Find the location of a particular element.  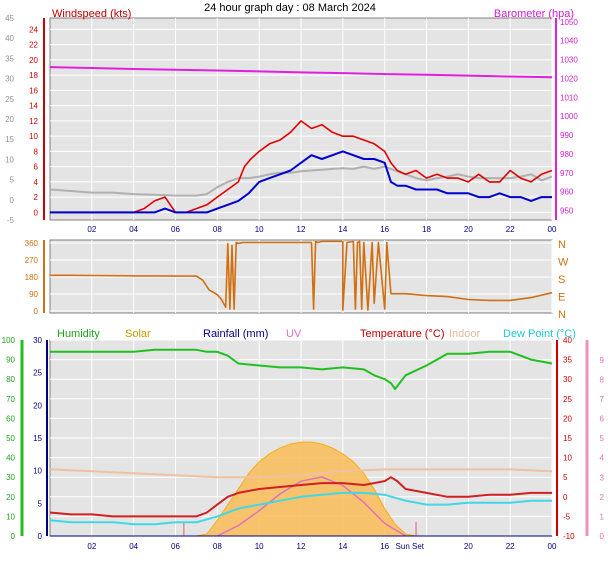

wind-x-tick: 20 is located at coordinates (468, 229).